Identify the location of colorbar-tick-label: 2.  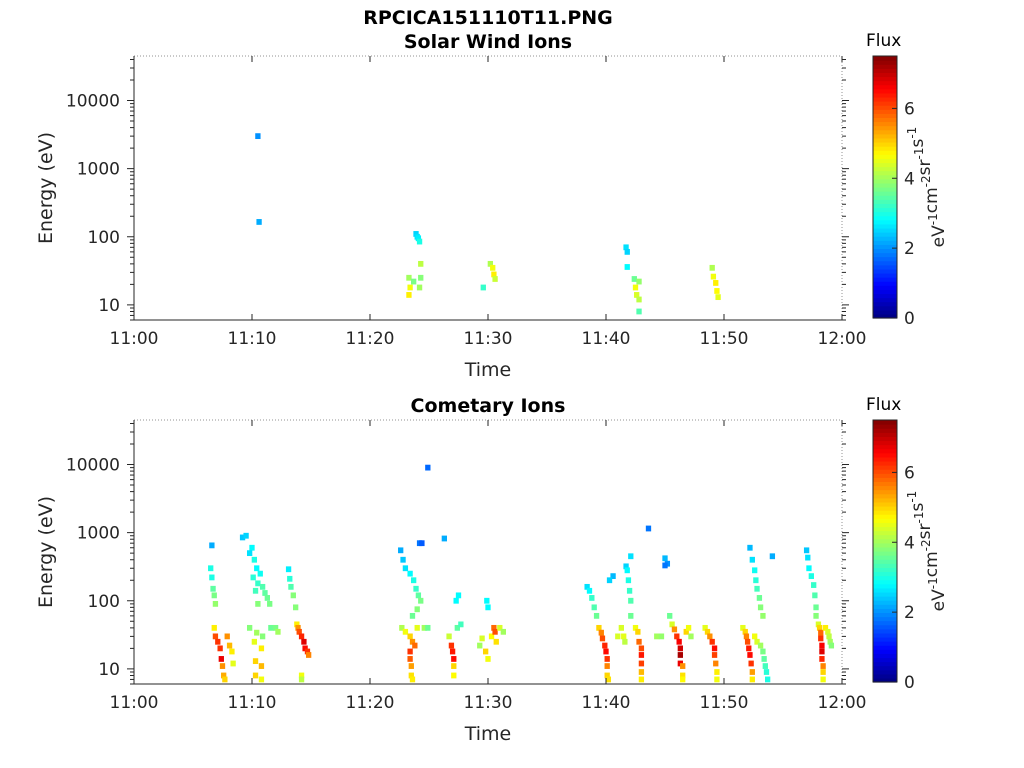
(909, 613).